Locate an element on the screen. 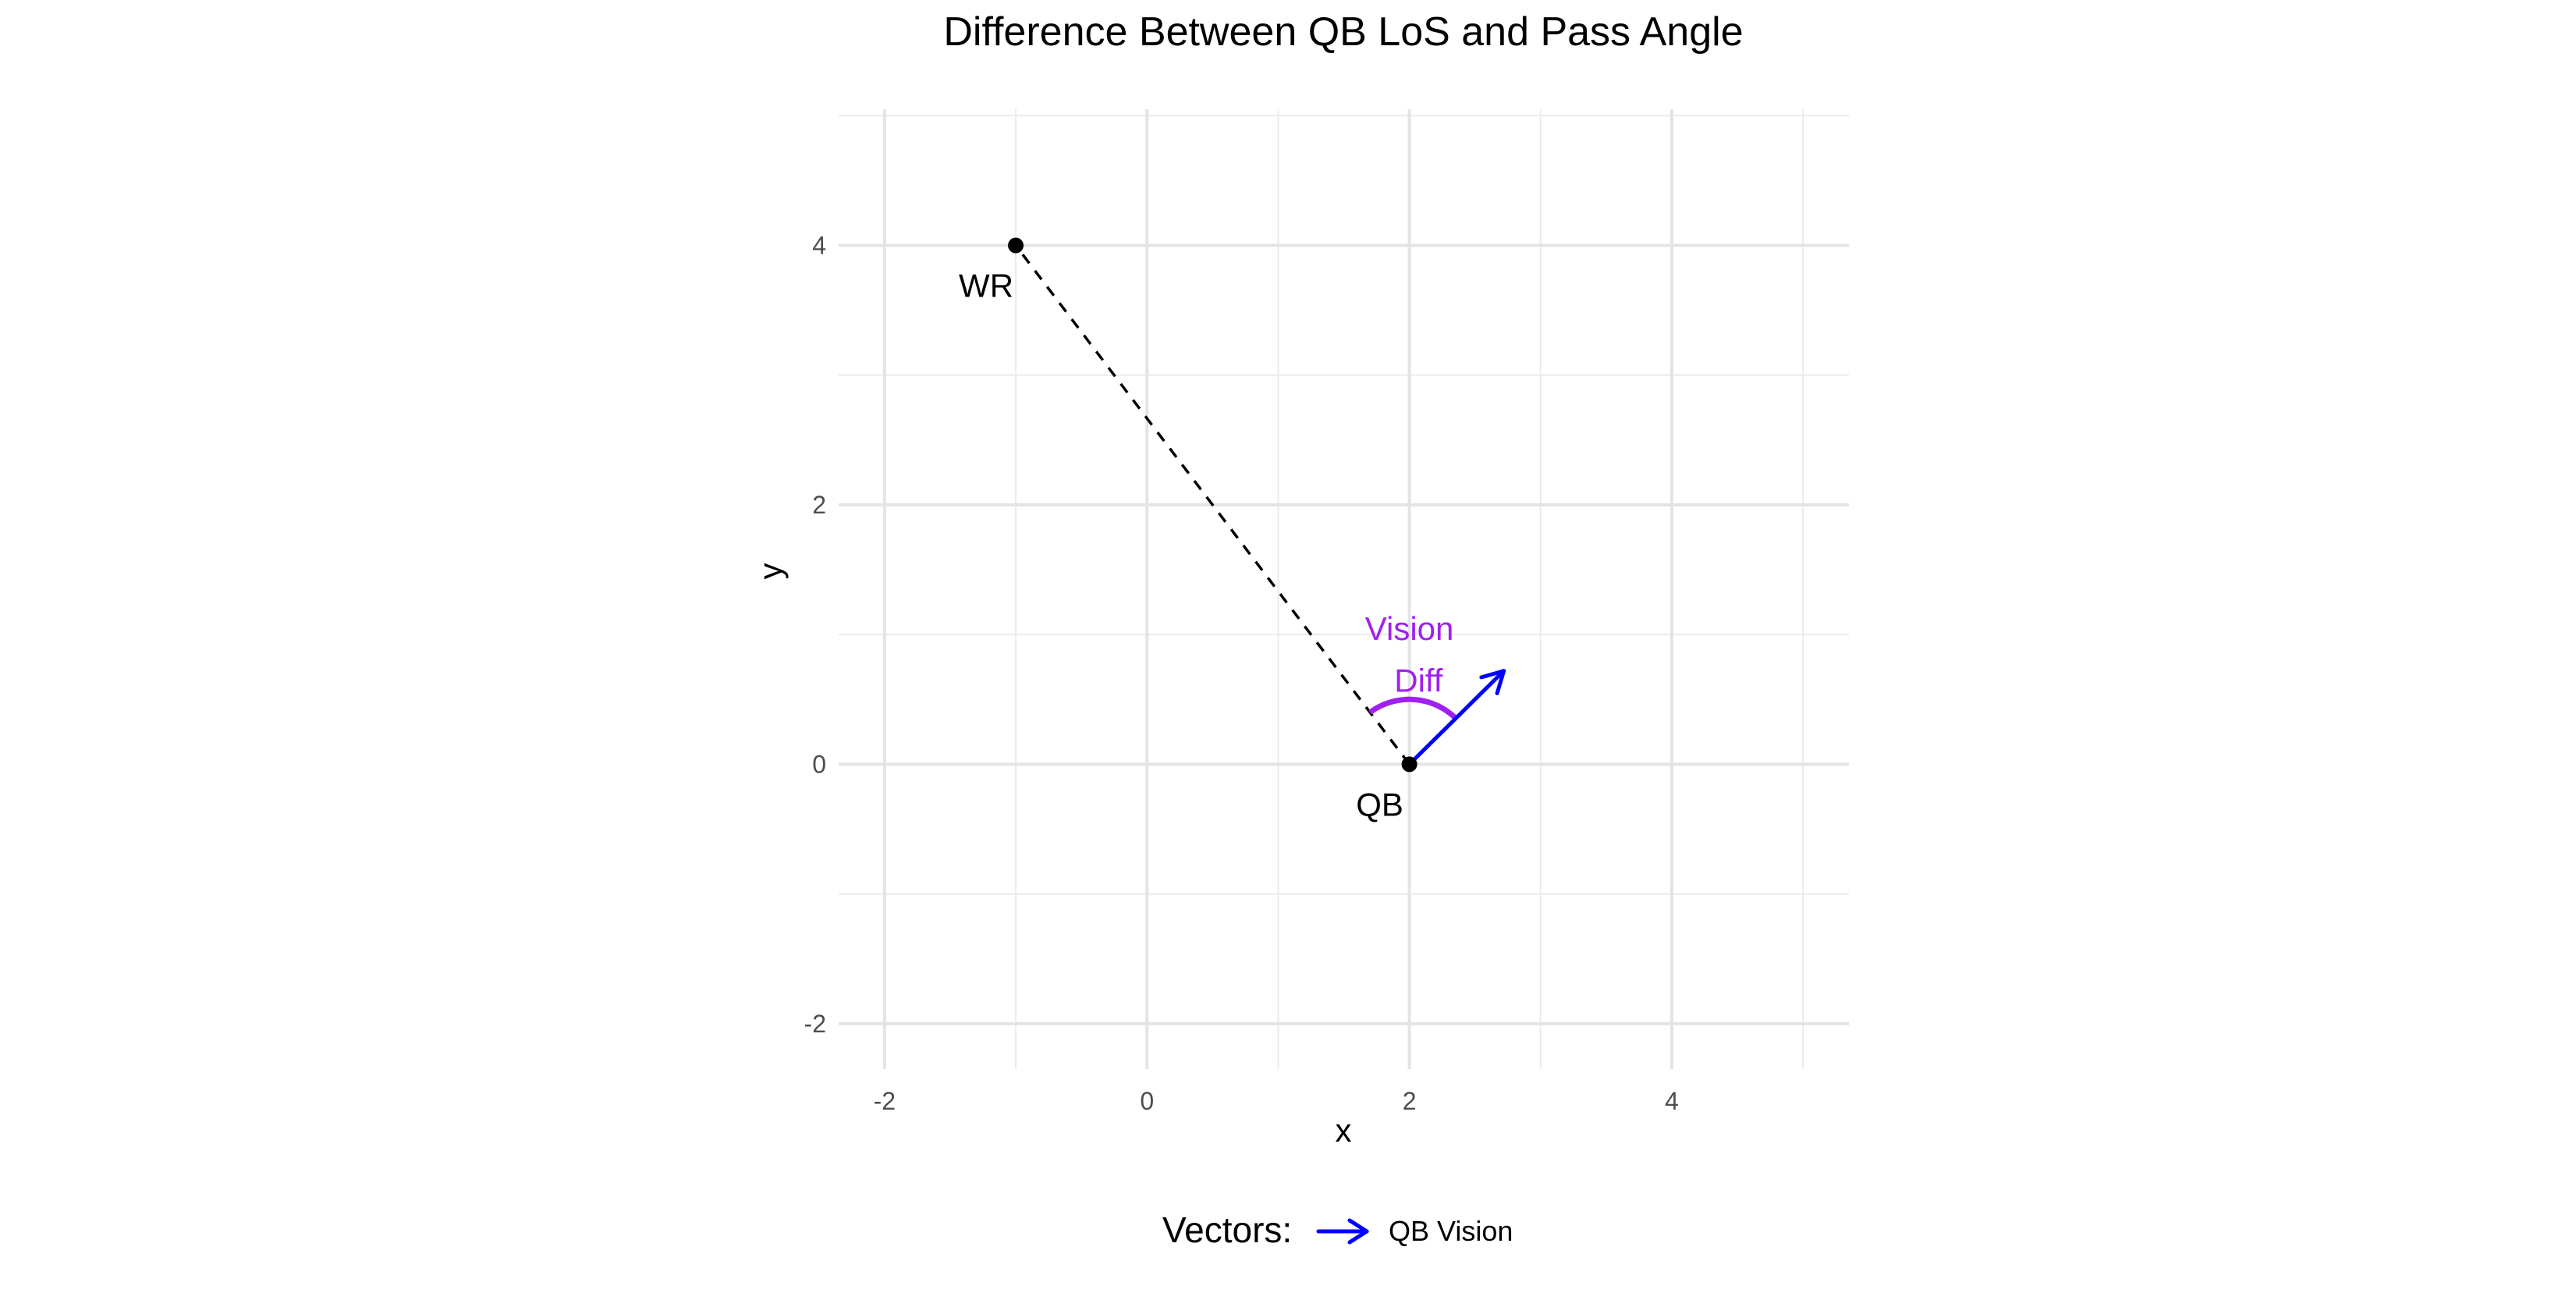 This screenshot has height=1293, width=2576. legend: Vectors: QB Vision is located at coordinates (1337, 1230).